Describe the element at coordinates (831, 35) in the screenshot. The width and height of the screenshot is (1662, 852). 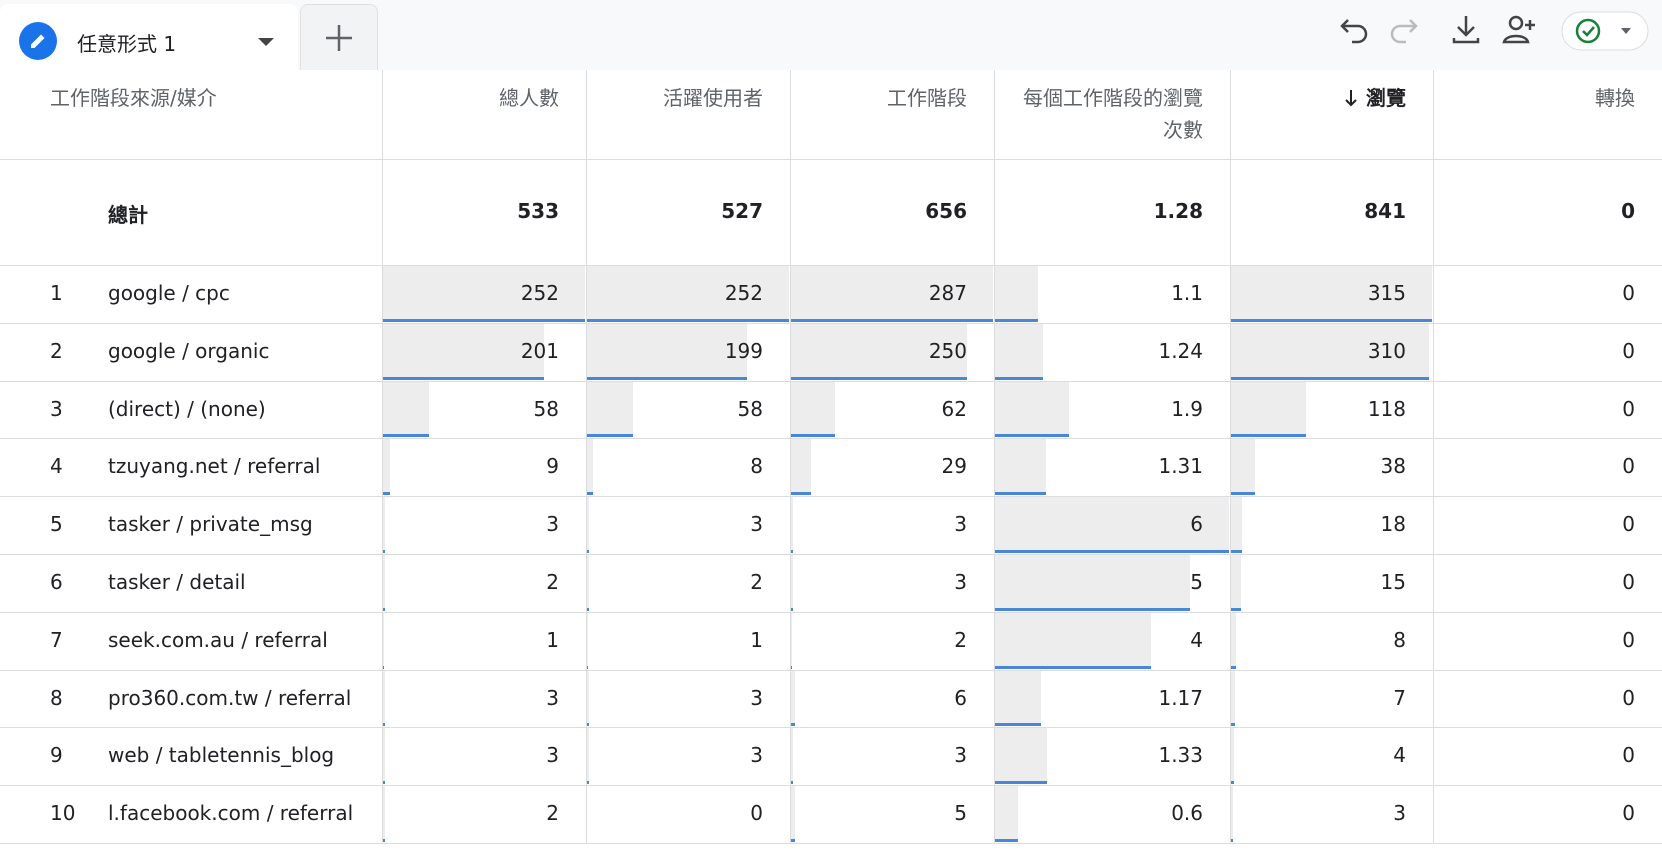
I see `toolbar: 任意形式 1` at that location.